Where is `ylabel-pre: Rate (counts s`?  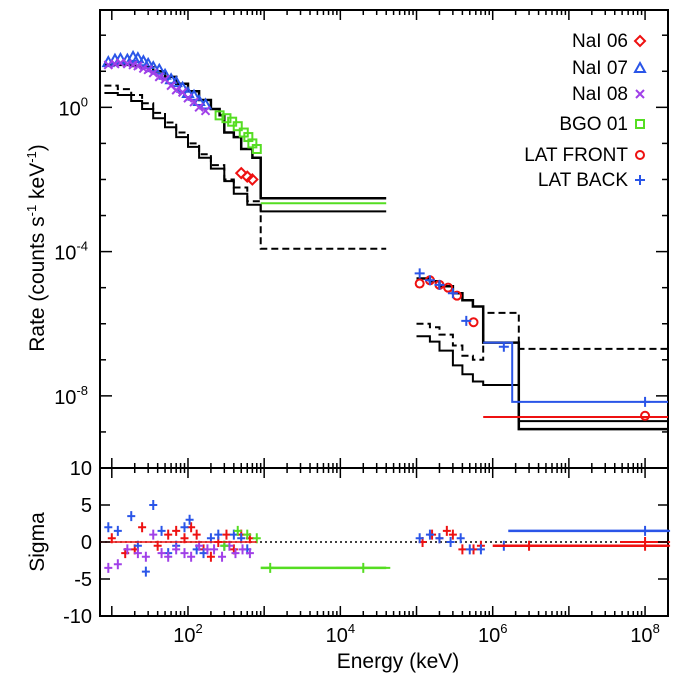
ylabel-pre: Rate (counts s is located at coordinates (37, 283).